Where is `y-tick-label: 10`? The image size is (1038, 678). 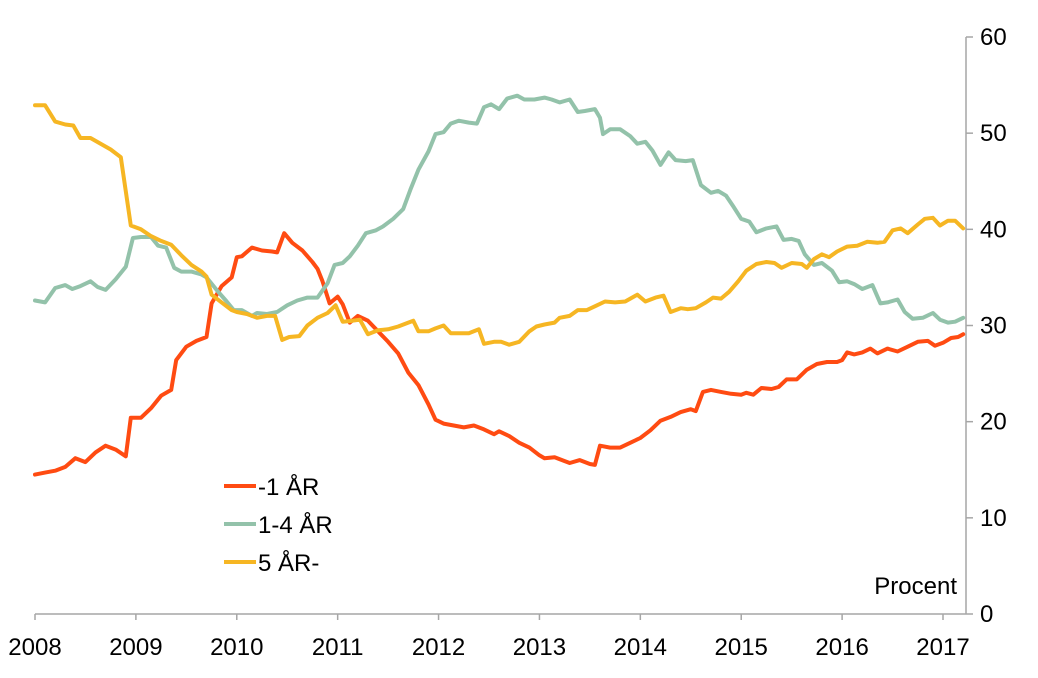 y-tick-label: 10 is located at coordinates (993, 518).